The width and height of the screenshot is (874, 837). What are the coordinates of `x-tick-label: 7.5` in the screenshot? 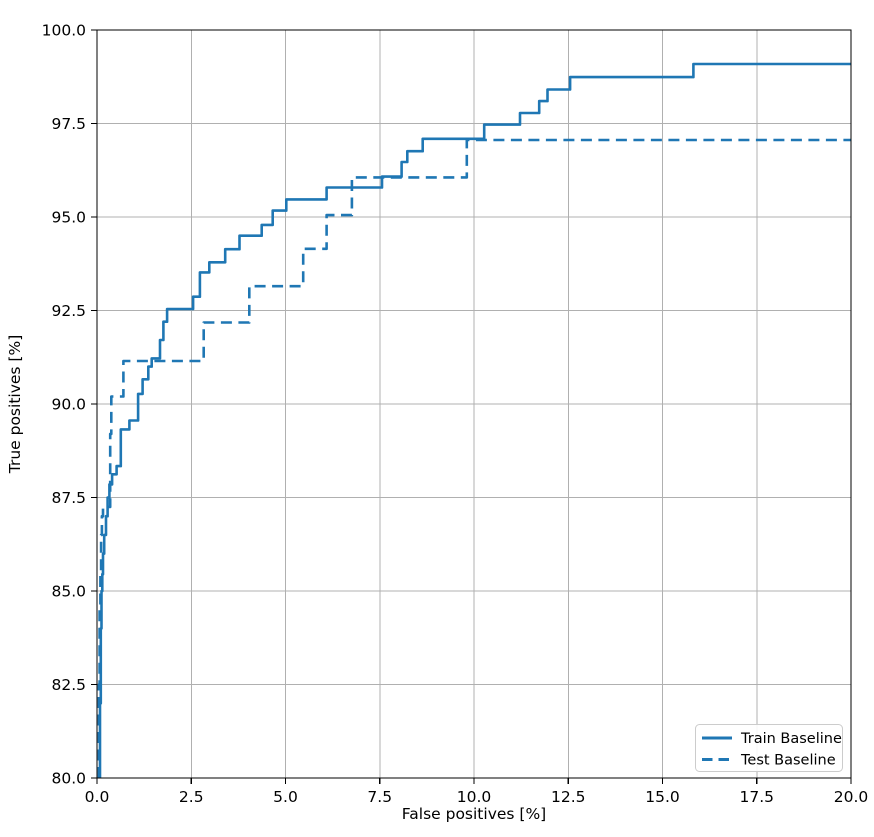 It's located at (379, 797).